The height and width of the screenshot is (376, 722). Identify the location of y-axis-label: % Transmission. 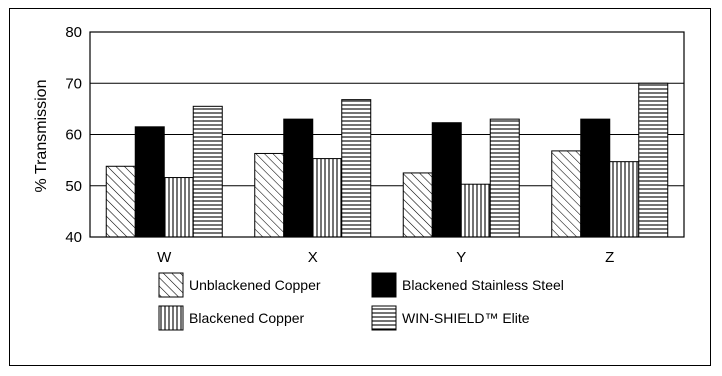
(41, 136).